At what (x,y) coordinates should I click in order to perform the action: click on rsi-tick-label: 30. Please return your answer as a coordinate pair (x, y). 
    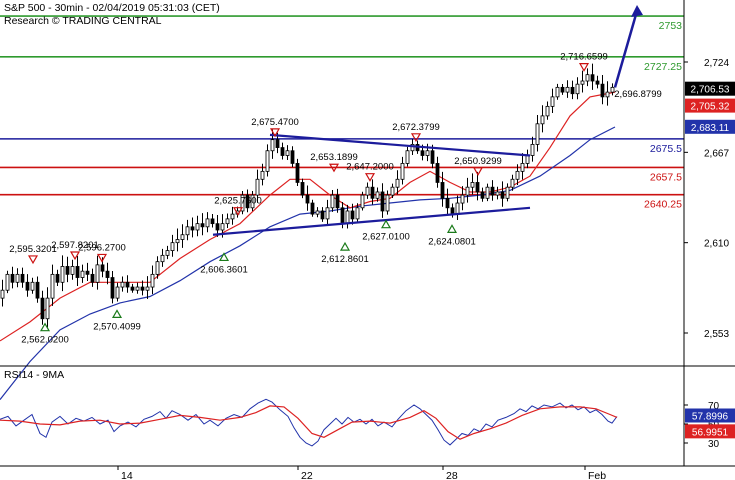
    Looking at the image, I should click on (714, 444).